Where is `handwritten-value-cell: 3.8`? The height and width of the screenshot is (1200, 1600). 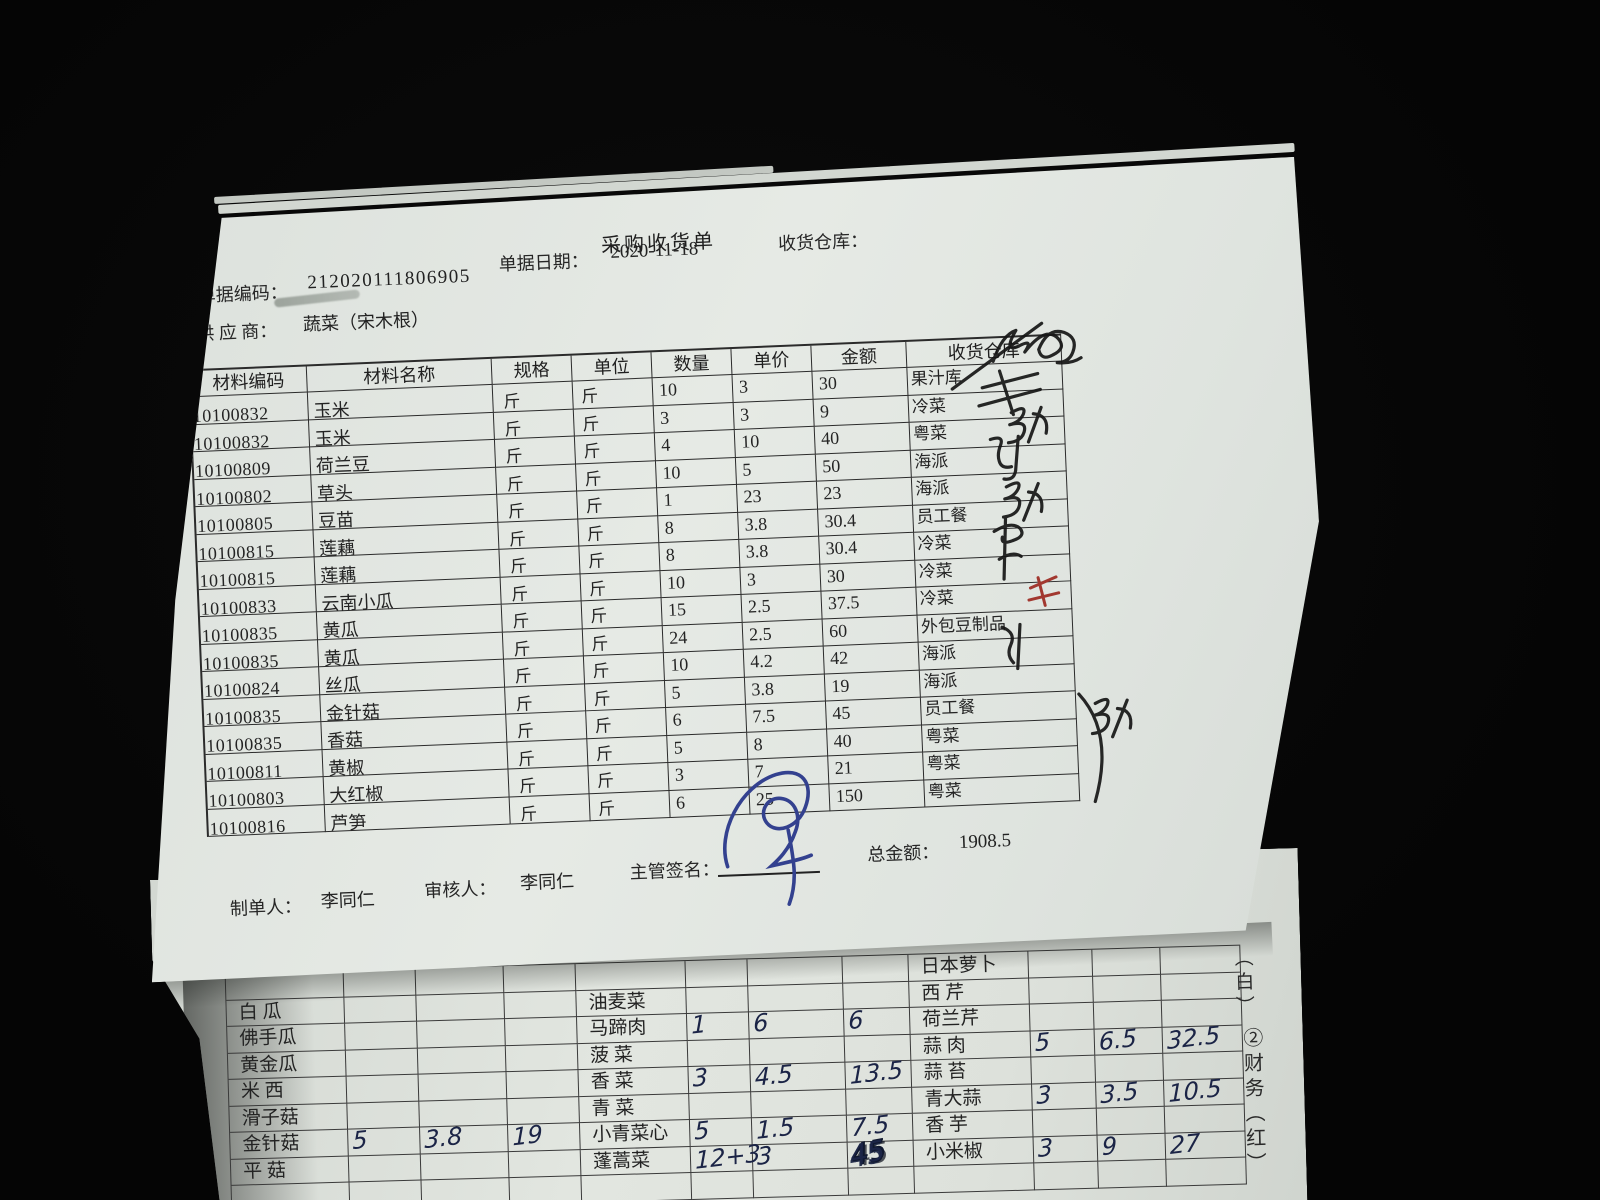 handwritten-value-cell: 3.8 is located at coordinates (464, 1139).